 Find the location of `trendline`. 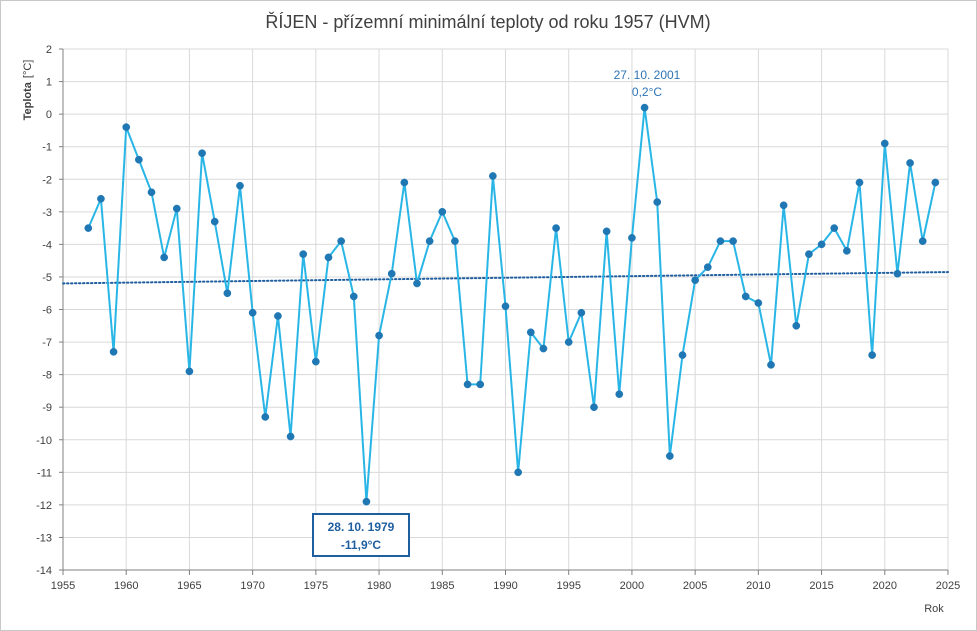

trendline is located at coordinates (505, 278).